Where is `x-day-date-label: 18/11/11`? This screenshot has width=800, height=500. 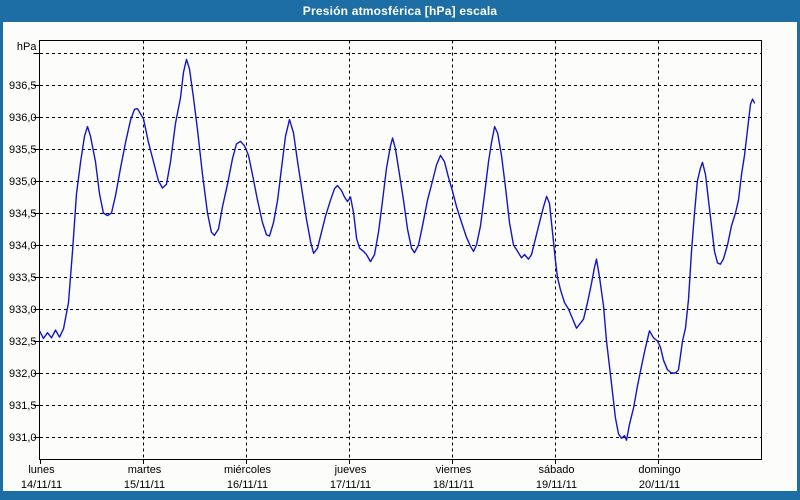 x-day-date-label: 18/11/11 is located at coordinates (453, 485).